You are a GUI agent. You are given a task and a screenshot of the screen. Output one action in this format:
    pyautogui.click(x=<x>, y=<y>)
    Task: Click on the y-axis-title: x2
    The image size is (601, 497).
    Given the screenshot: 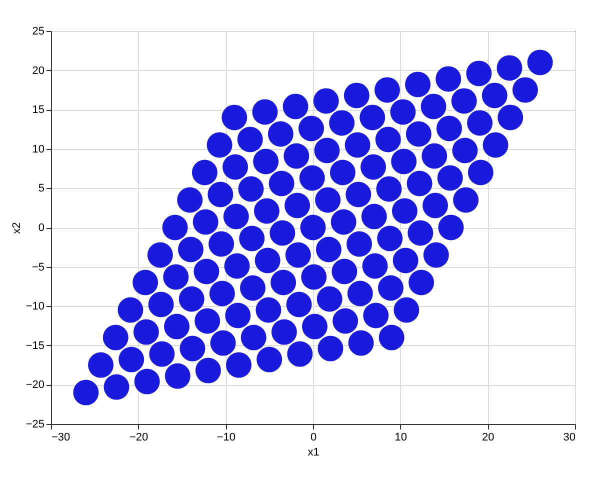 What is the action you would take?
    pyautogui.click(x=16, y=228)
    